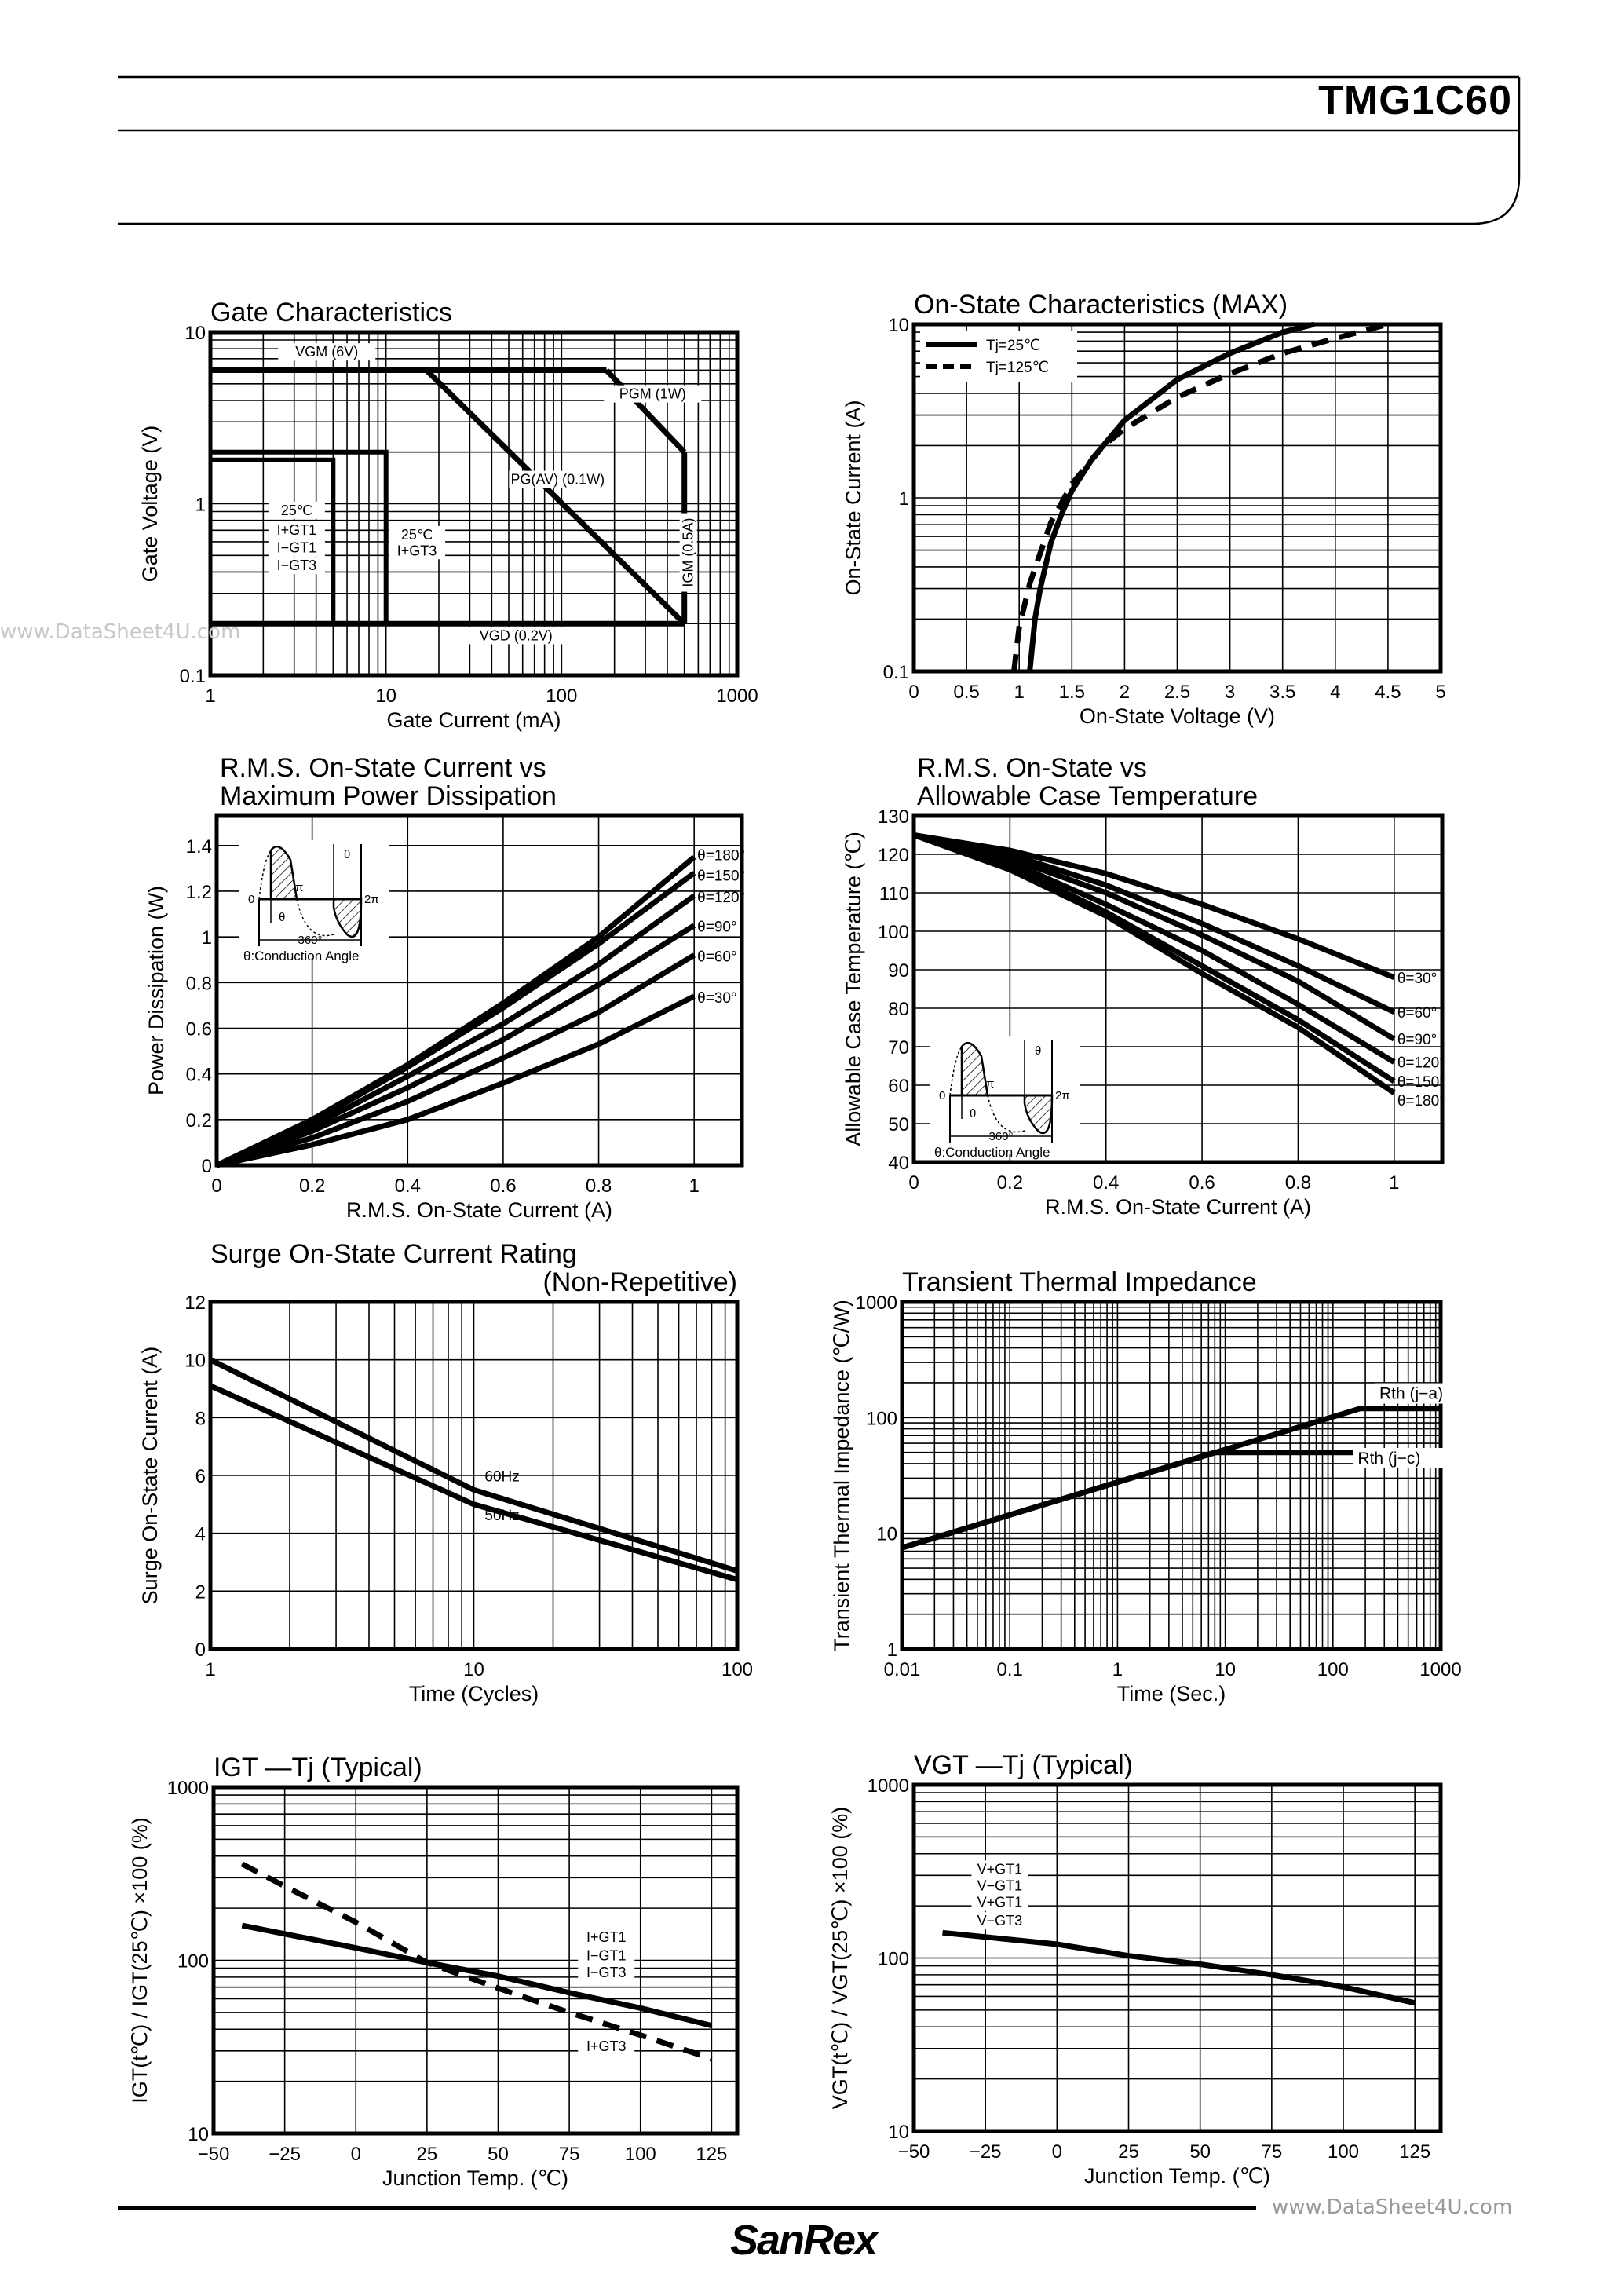 This screenshot has width=1622, height=2296. I want to click on series-label: Rth (j−c), so click(1388, 1459).